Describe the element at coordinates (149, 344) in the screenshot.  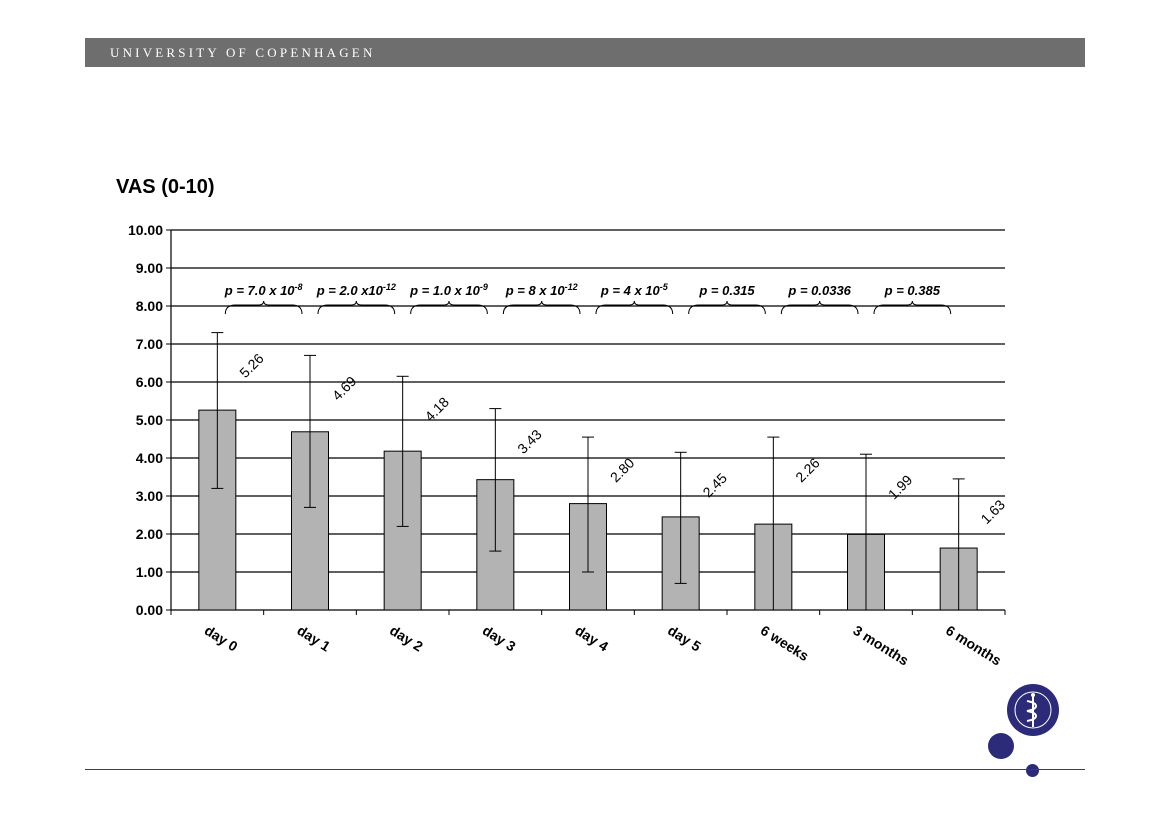
I see `y-tick-label: 7.00` at that location.